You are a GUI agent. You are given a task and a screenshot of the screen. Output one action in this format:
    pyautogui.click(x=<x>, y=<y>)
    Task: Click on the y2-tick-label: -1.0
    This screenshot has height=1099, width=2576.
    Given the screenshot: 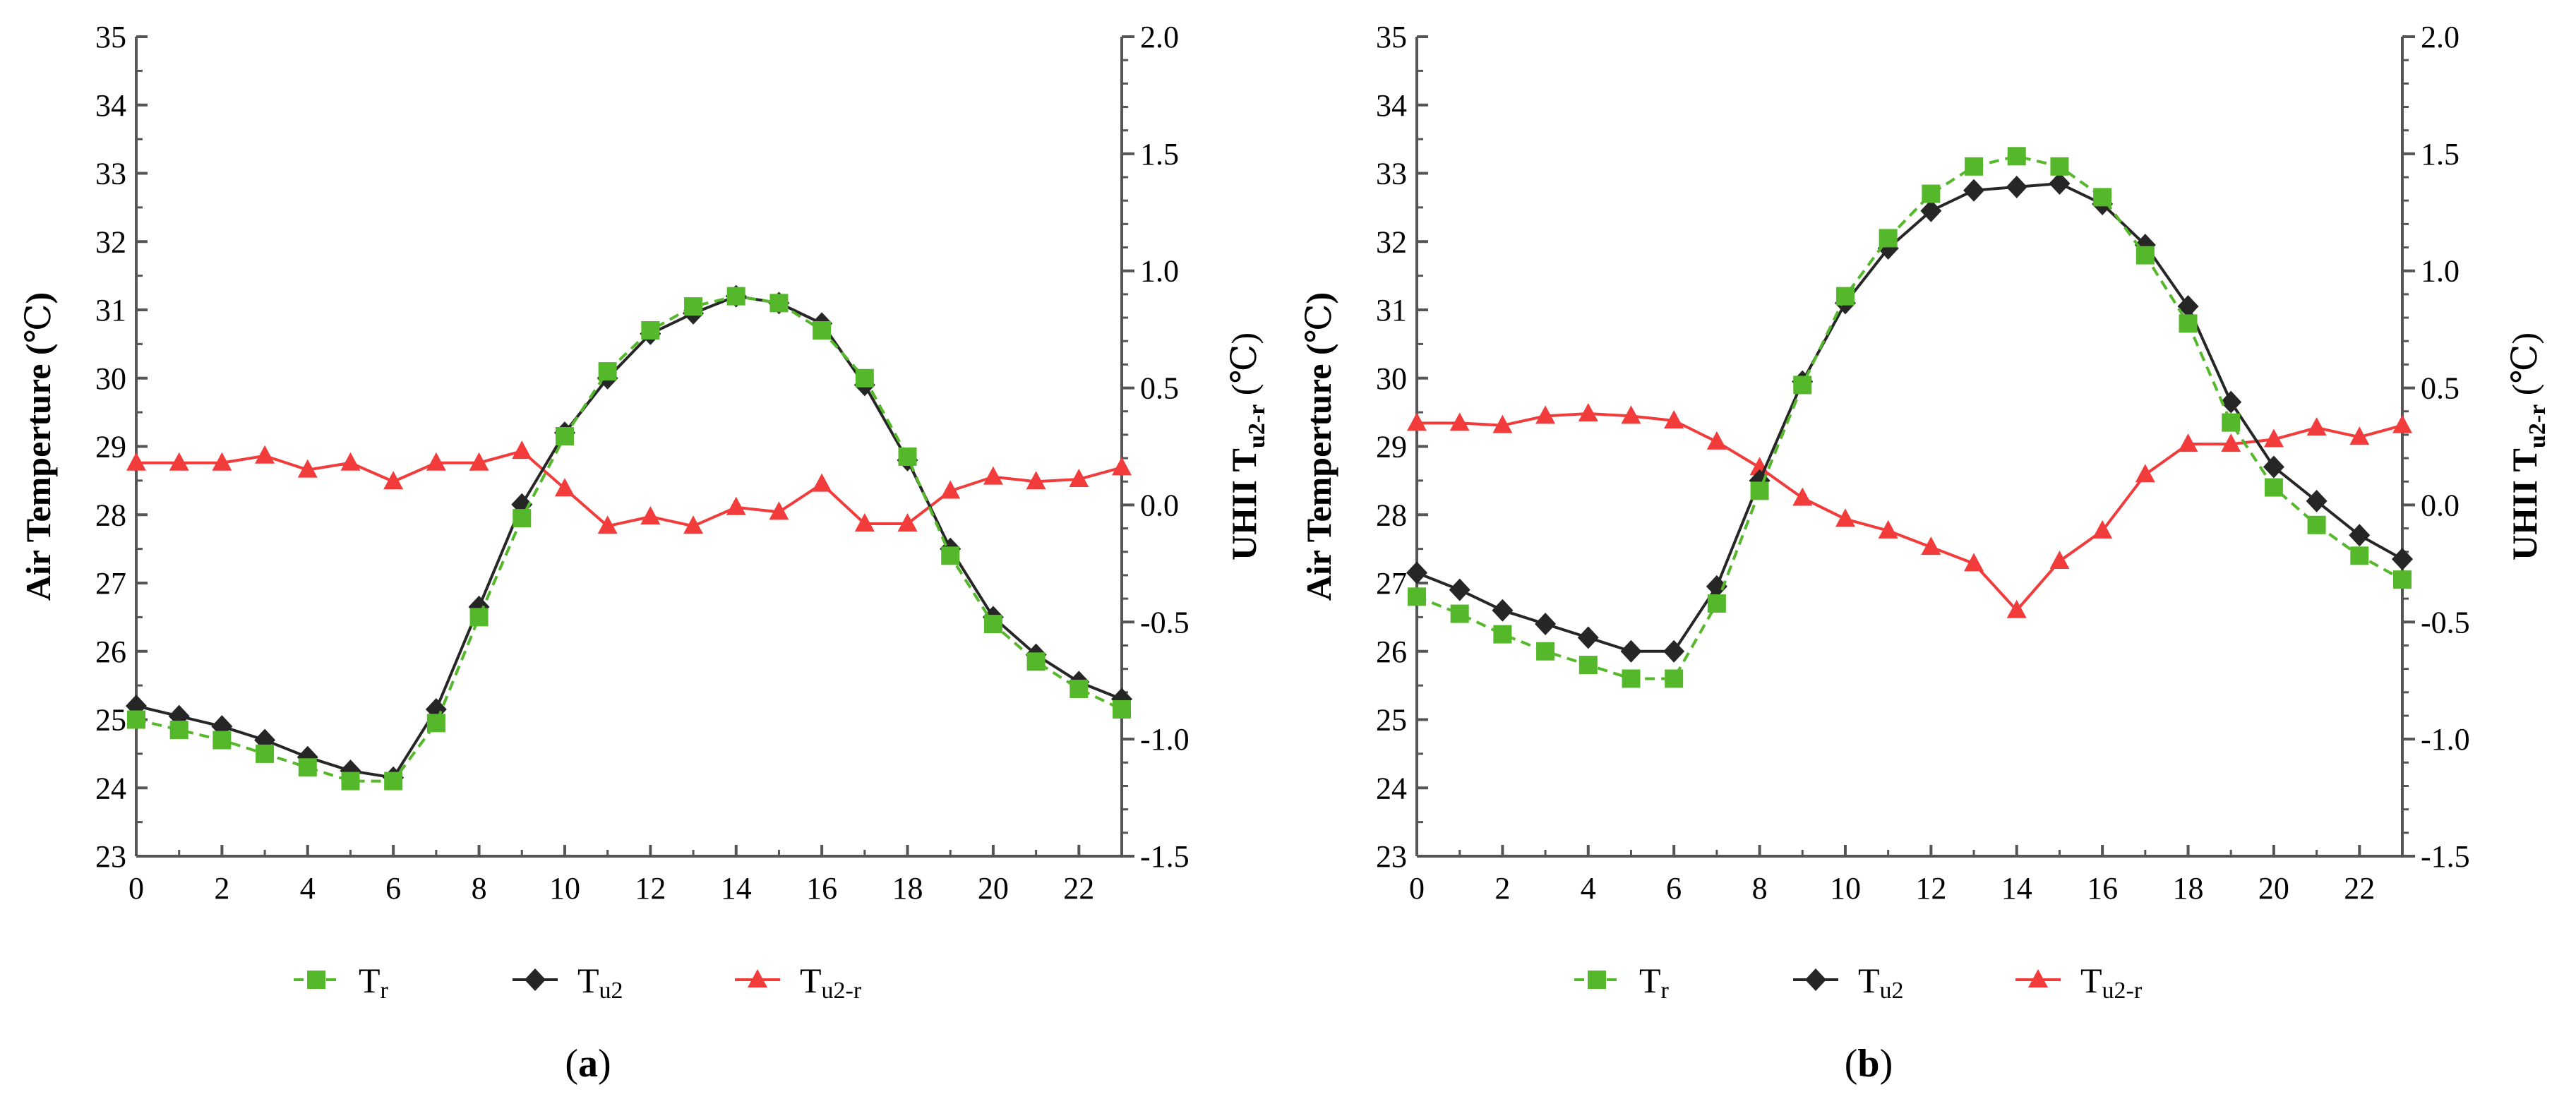 What is the action you would take?
    pyautogui.click(x=2445, y=739)
    